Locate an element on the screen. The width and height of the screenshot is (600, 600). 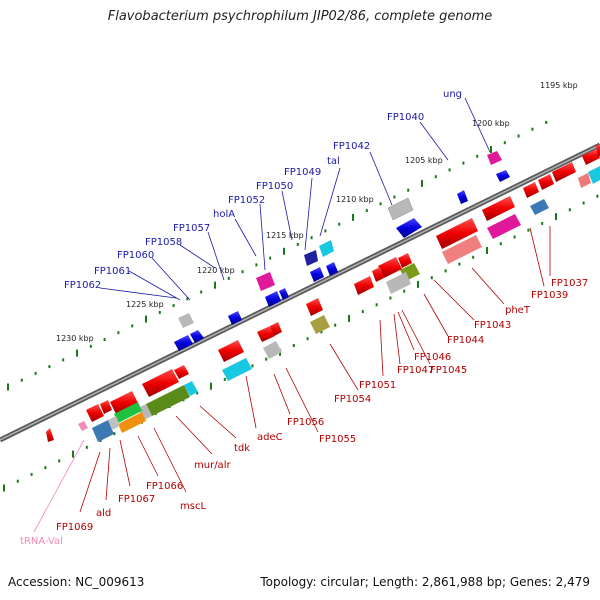
gene-fp1047-c is located at coordinates (405, 260).